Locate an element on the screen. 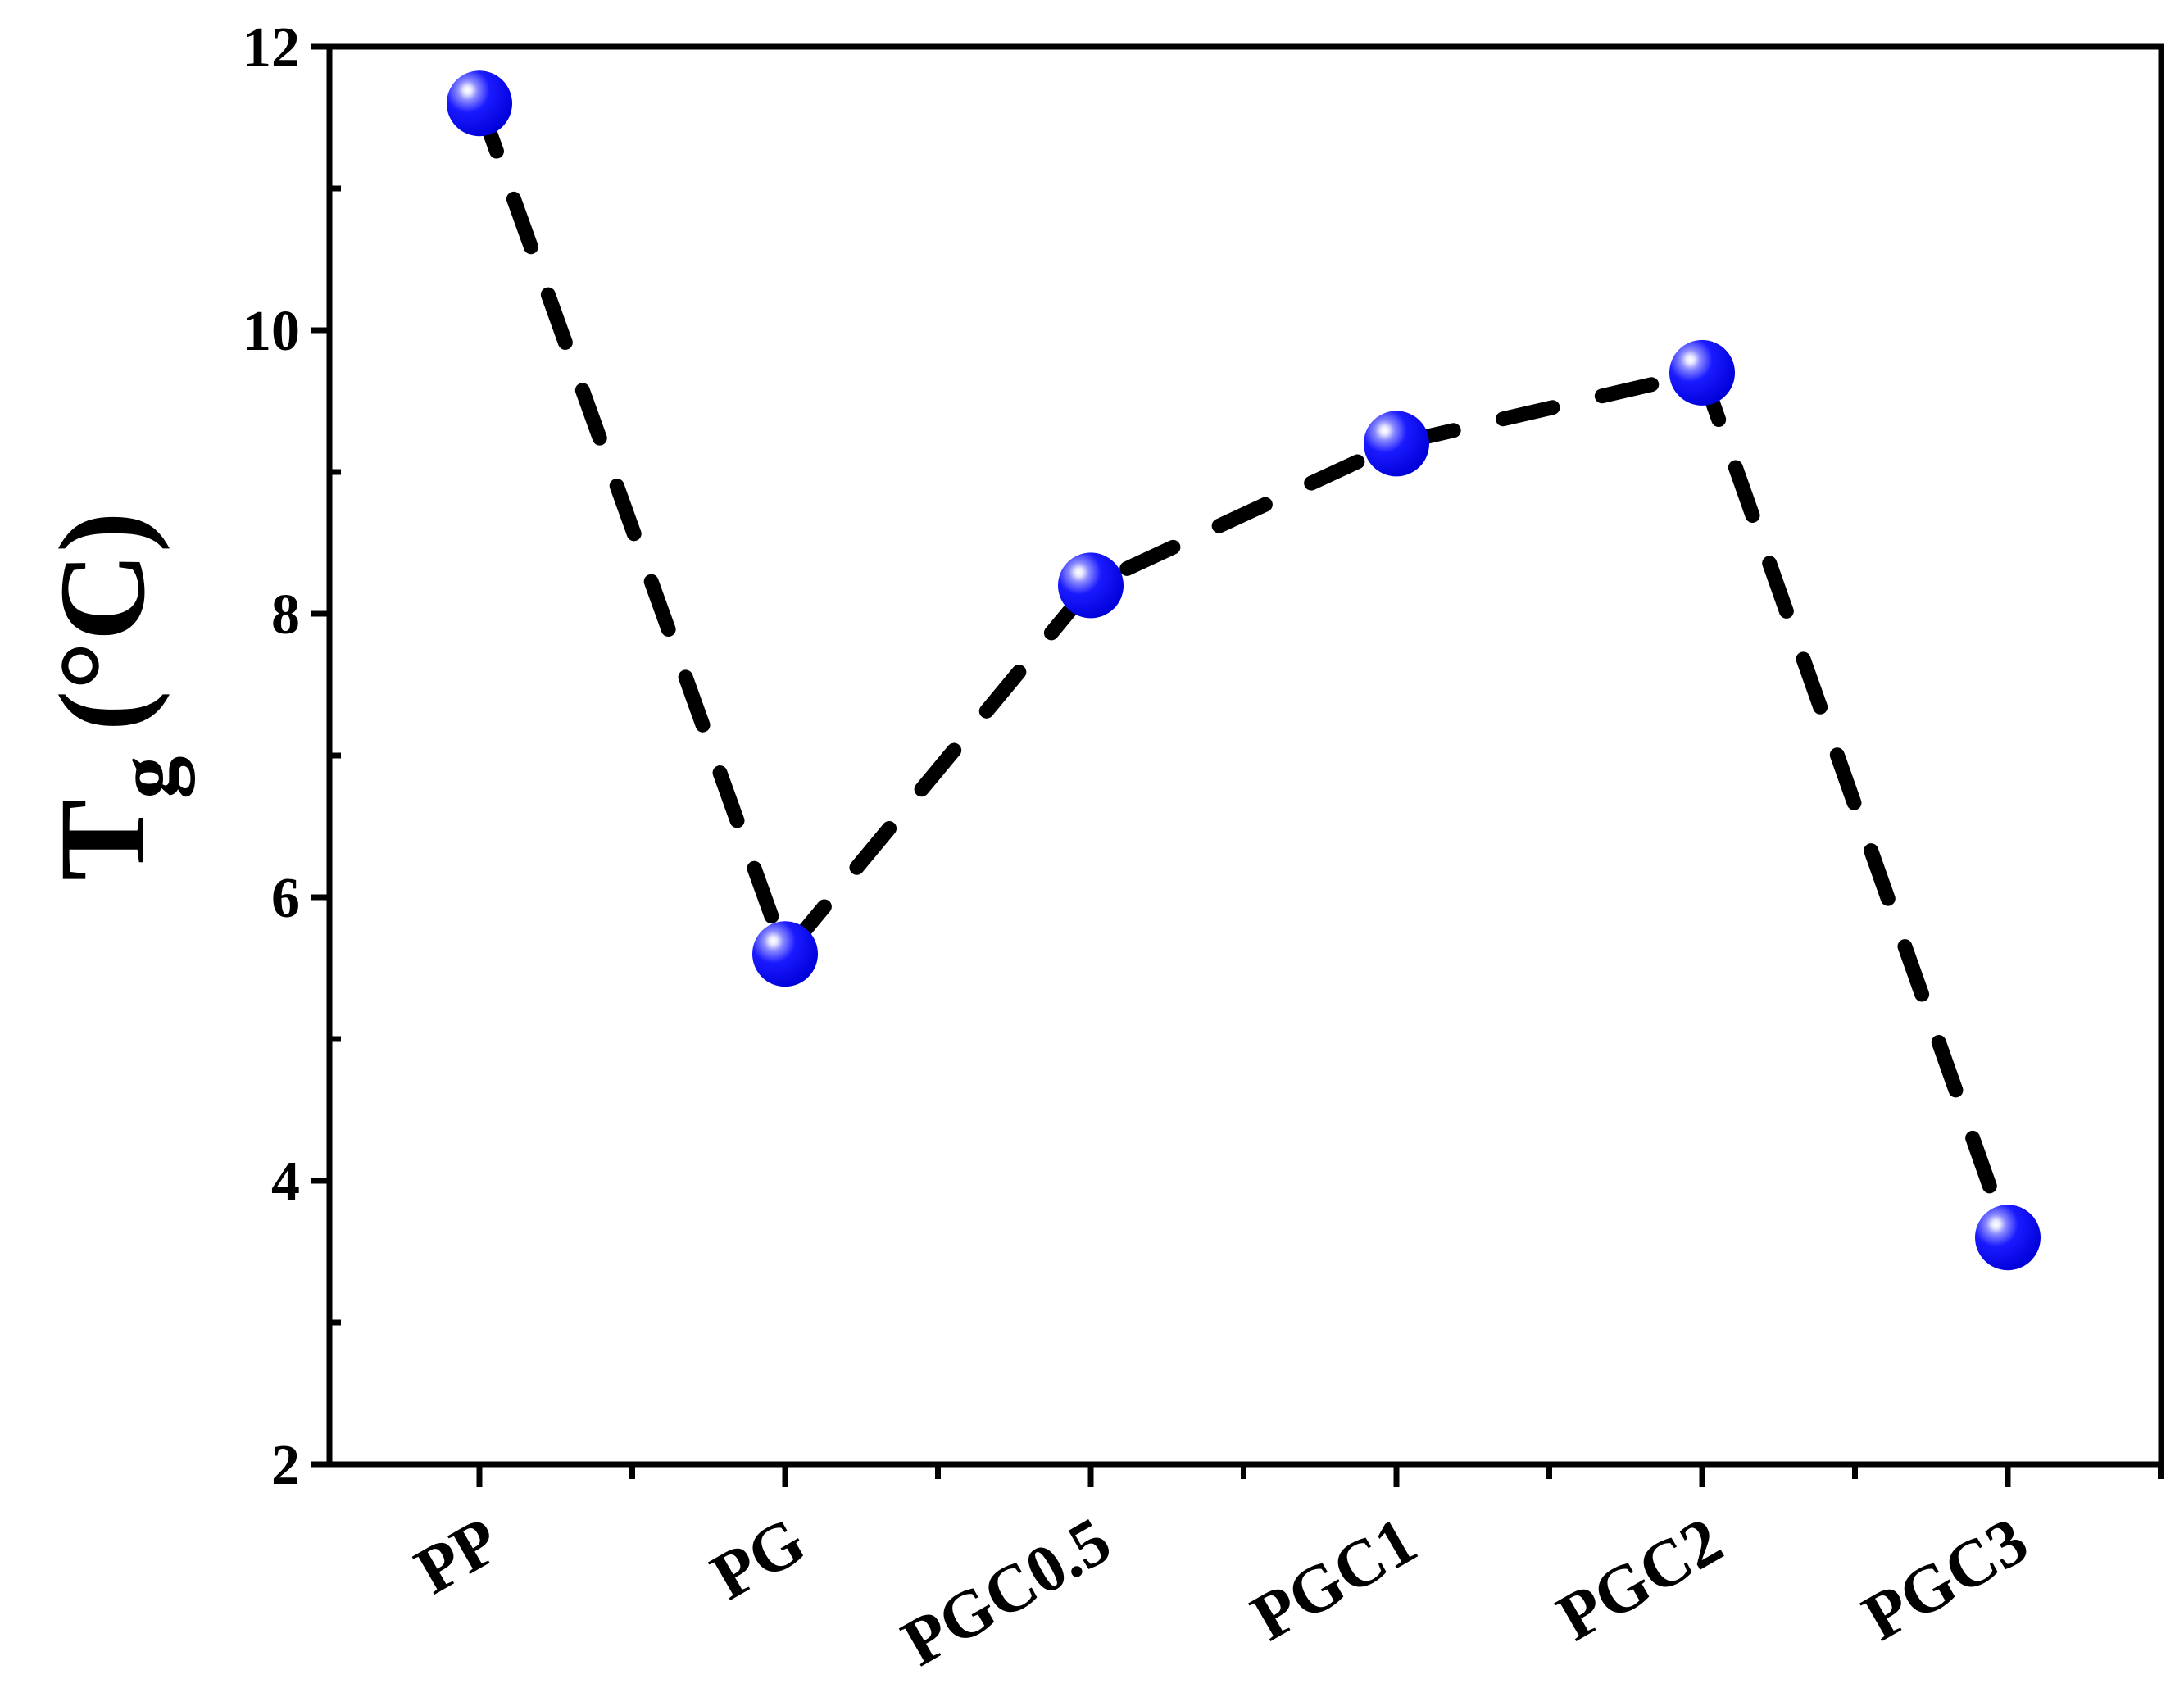 The height and width of the screenshot is (1688, 2184). y-axis-title-sub: g is located at coordinates (147, 778).